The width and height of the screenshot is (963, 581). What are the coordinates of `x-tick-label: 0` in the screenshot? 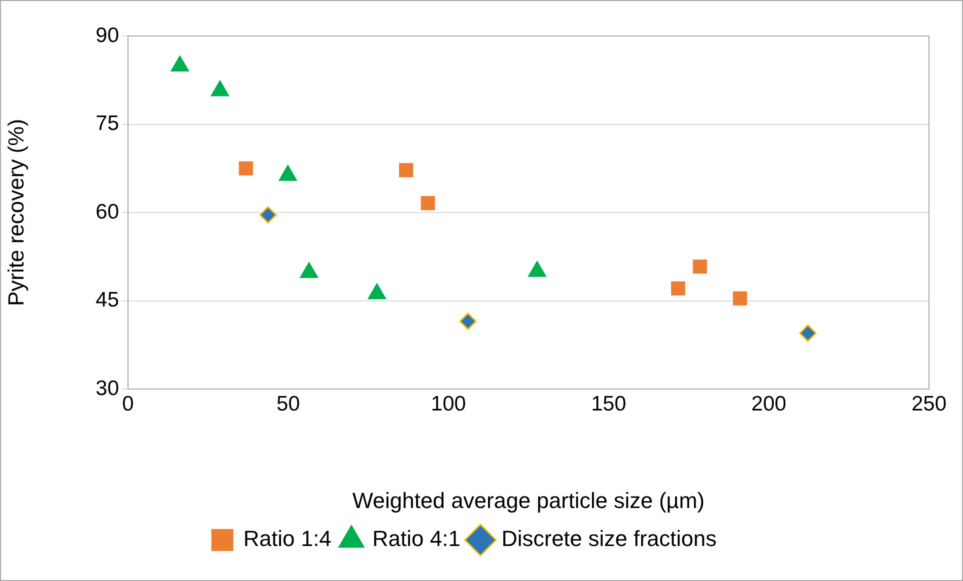 It's located at (128, 404).